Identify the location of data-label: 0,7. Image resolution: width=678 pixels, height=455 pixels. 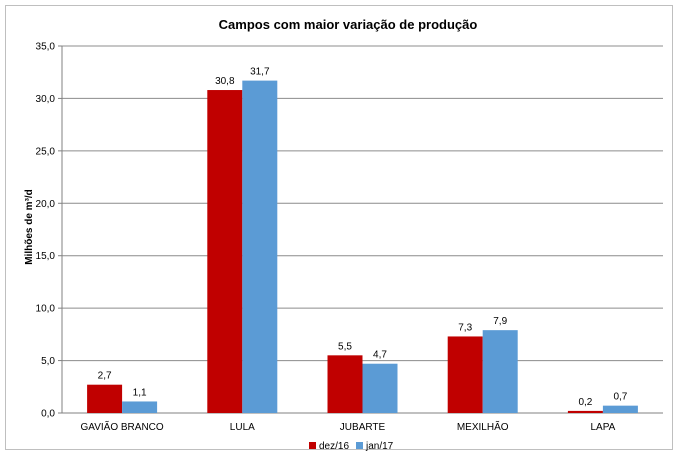
(620, 397).